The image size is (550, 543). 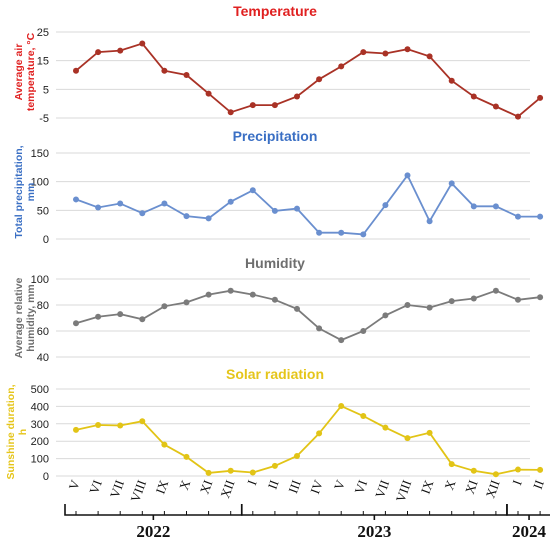 I want to click on y-axis-label: Total precipitation,mm, so click(x=25, y=191).